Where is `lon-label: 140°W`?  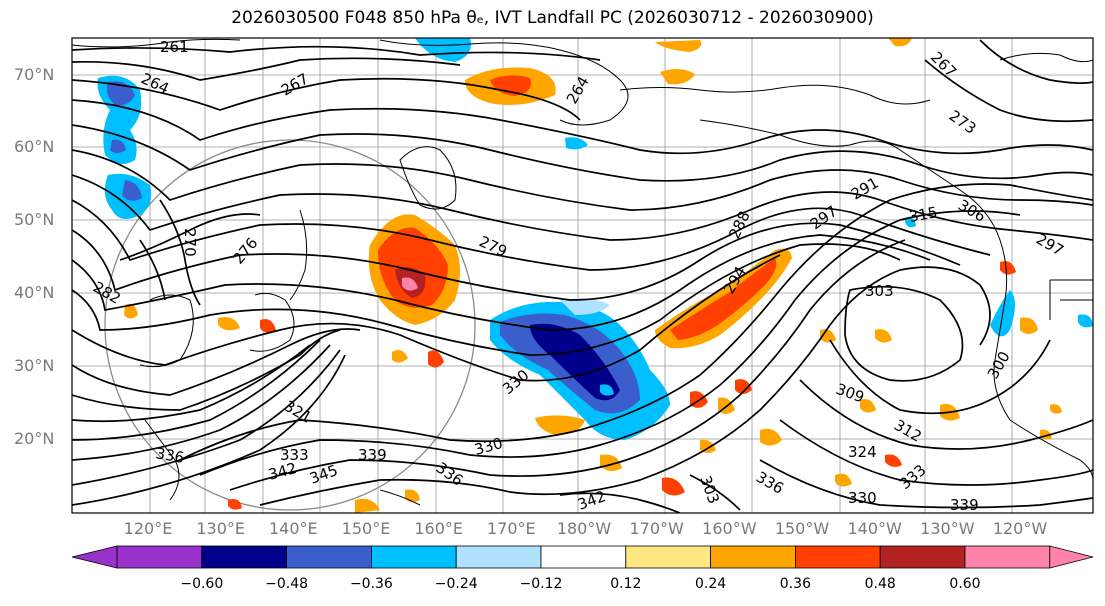 lon-label: 140°W is located at coordinates (874, 528).